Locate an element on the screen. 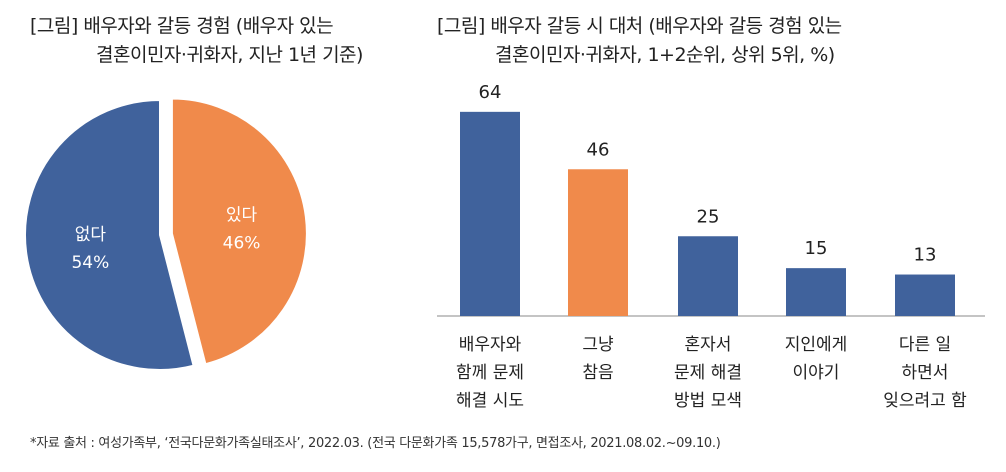 The width and height of the screenshot is (1006, 472). pie-slice-label: 있다 is located at coordinates (242, 216).